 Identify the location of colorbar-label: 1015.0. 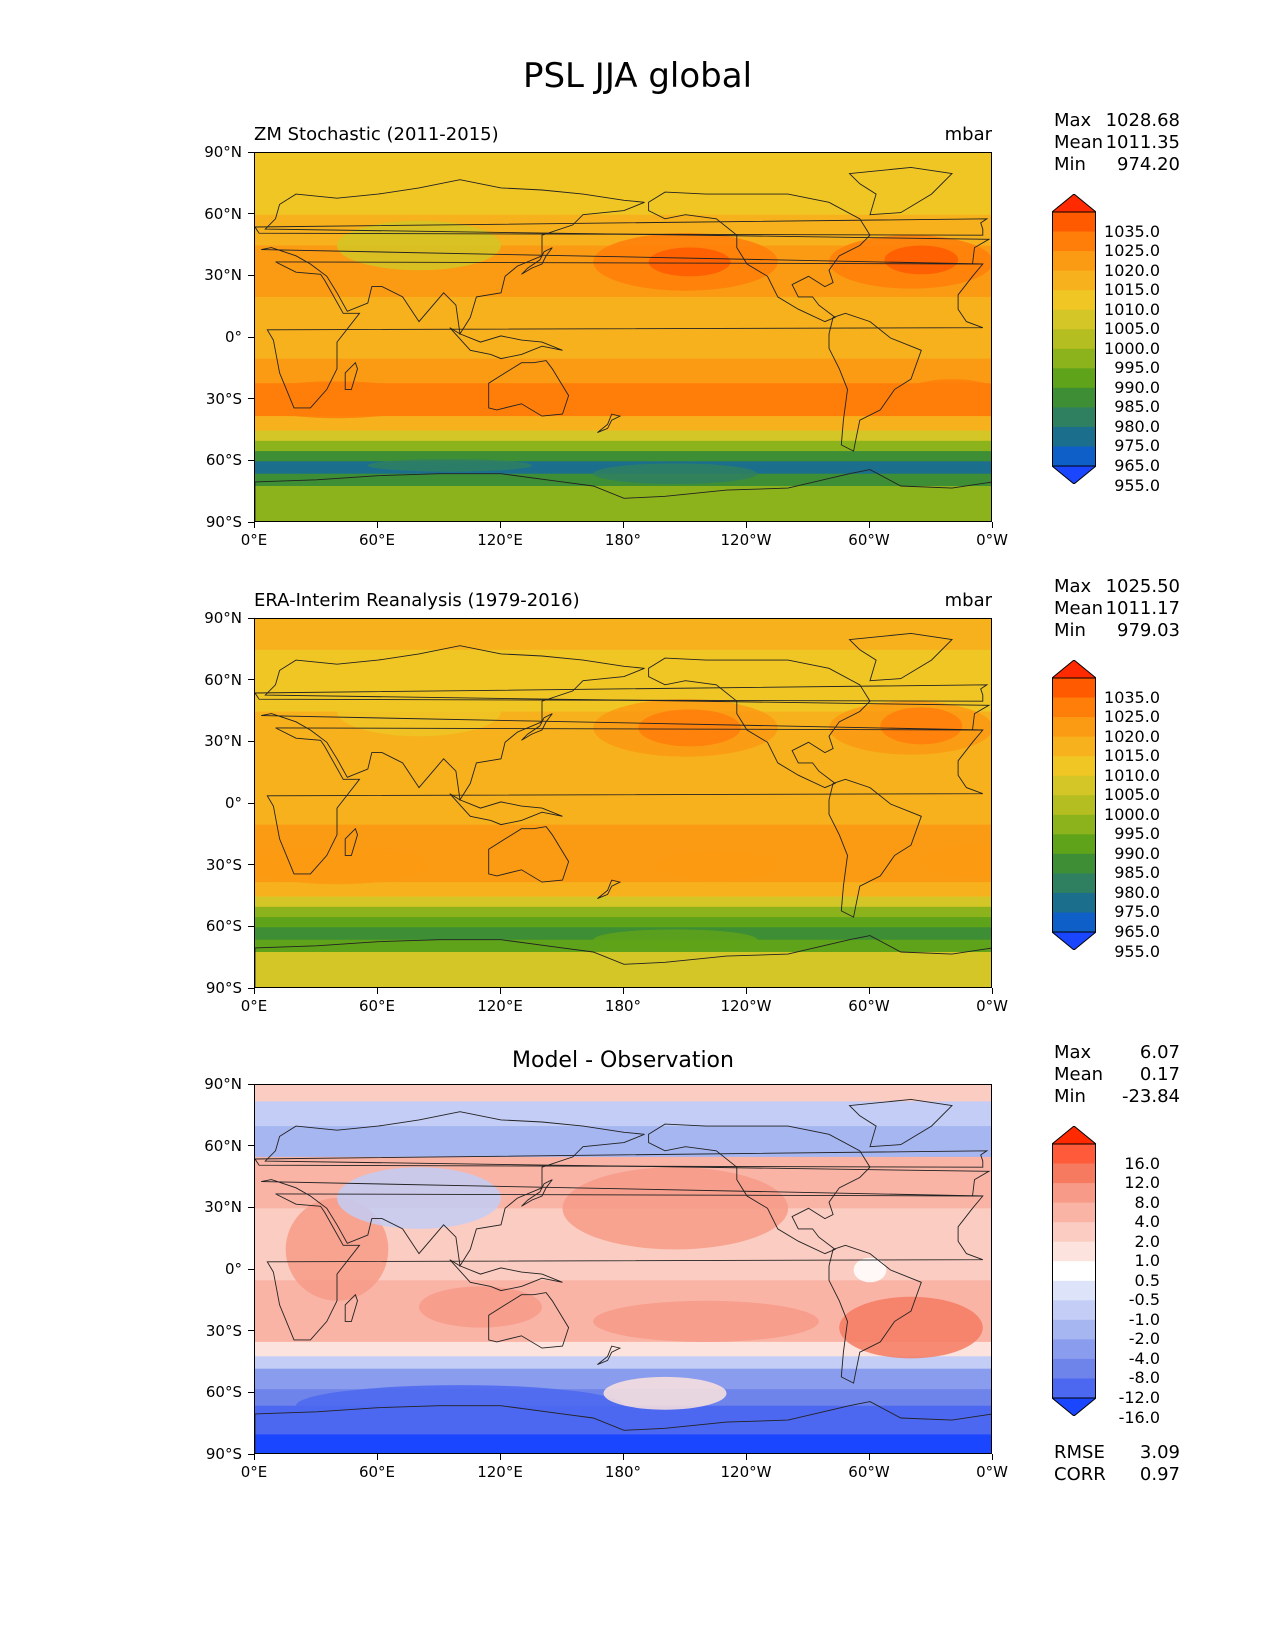
(1132, 756).